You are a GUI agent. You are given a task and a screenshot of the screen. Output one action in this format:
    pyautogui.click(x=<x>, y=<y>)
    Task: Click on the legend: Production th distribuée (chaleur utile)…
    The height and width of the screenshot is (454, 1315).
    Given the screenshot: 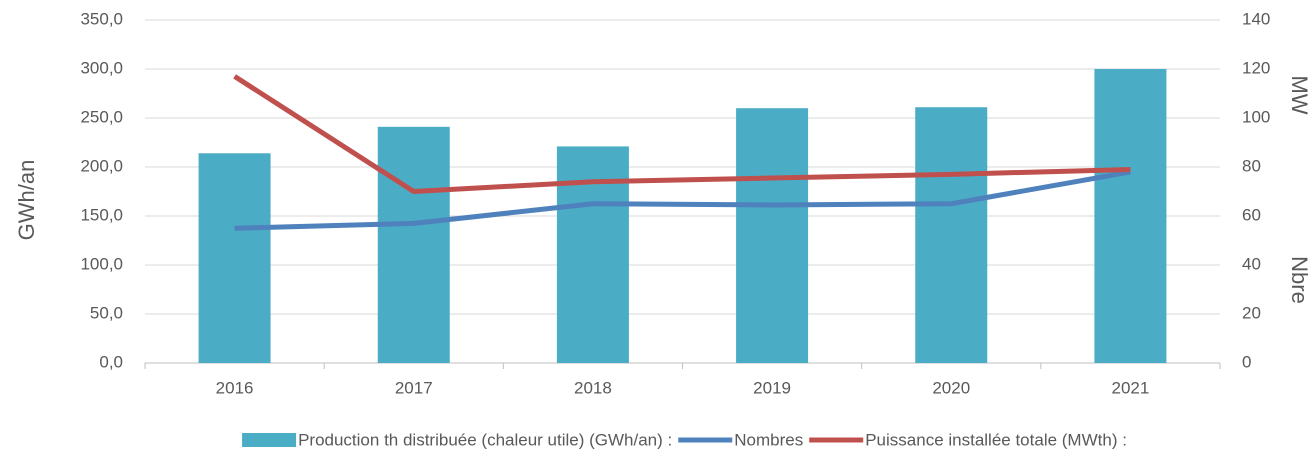 What is the action you would take?
    pyautogui.click(x=684, y=439)
    